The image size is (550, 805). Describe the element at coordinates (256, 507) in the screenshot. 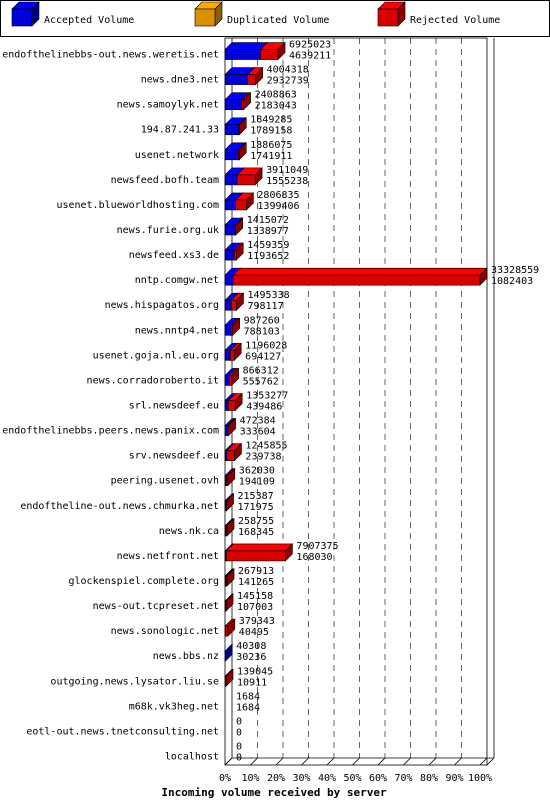

I see `value-accepted: 171975` at that location.